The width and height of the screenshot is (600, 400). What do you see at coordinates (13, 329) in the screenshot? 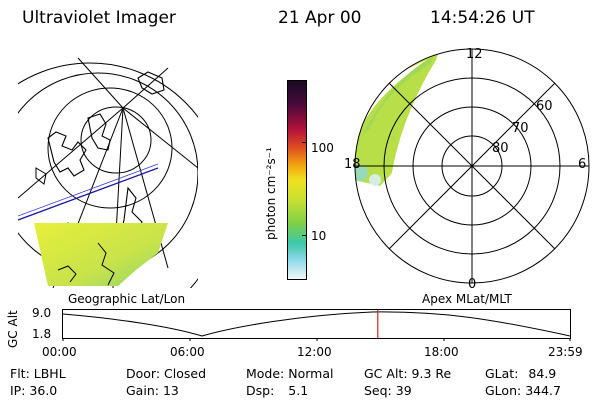
I see `altitude-ylabel: GC Alt` at bounding box center [13, 329].